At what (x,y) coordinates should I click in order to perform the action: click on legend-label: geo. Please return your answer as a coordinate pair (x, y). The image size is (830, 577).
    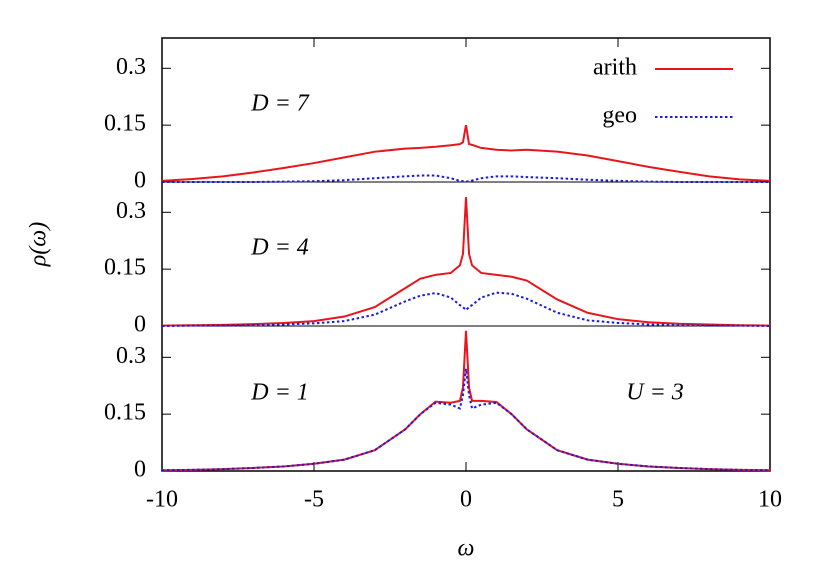
    Looking at the image, I should click on (619, 116).